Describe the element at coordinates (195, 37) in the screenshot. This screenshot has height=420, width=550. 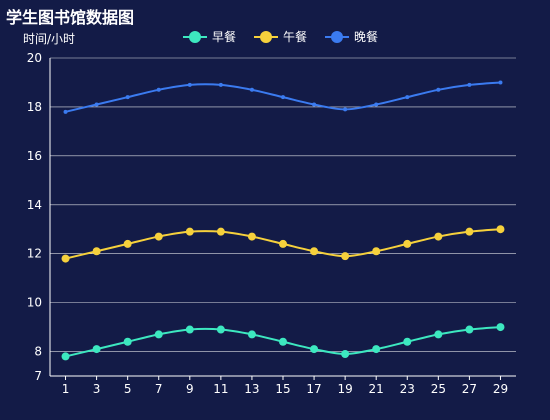
I see `legend-swatch-breakfast` at that location.